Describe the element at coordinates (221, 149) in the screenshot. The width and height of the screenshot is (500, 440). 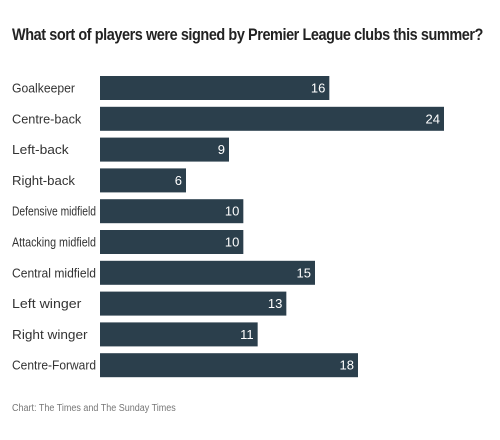
I see `value-label: 9` at that location.